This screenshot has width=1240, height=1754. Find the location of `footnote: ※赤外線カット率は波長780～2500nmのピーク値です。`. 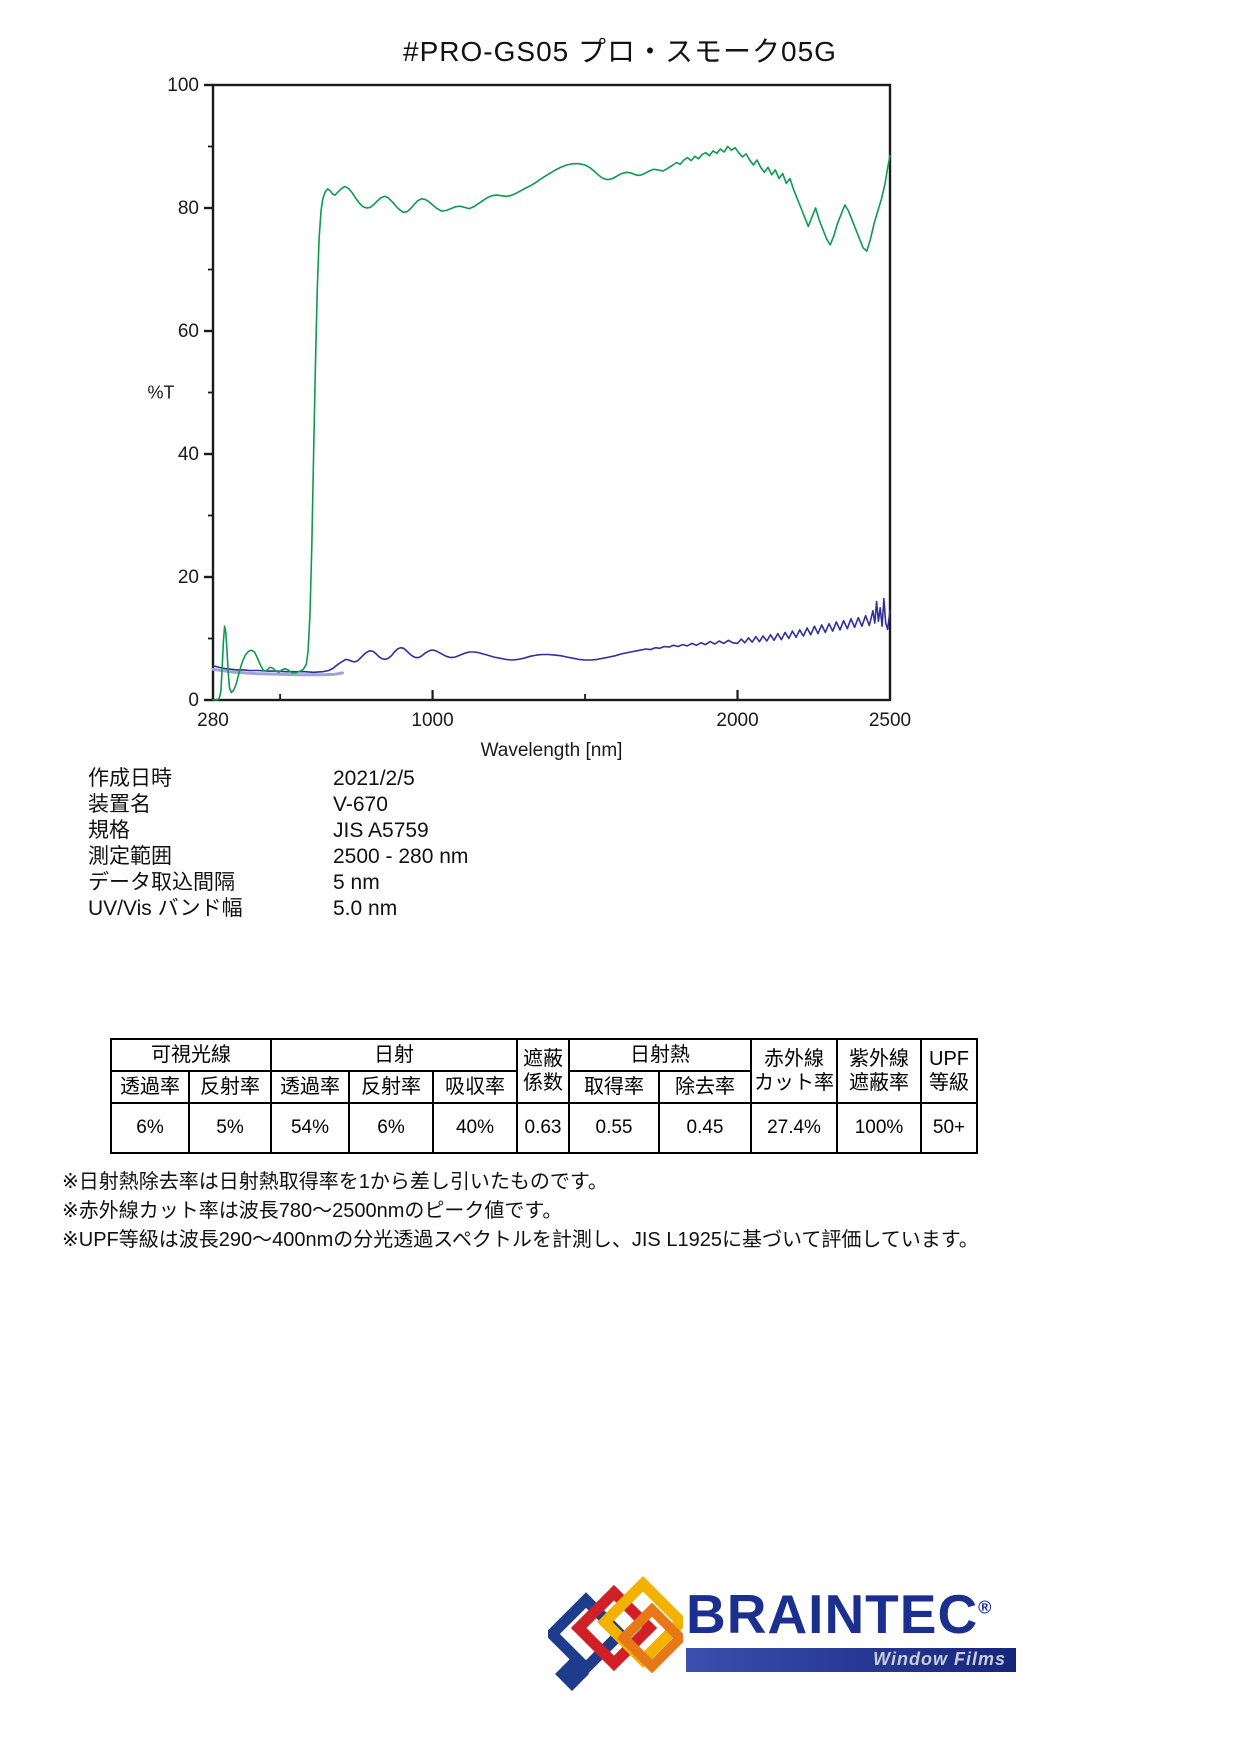

footnote: ※赤外線カット率は波長780～2500nmのピーク値です。 is located at coordinates (312, 1211).